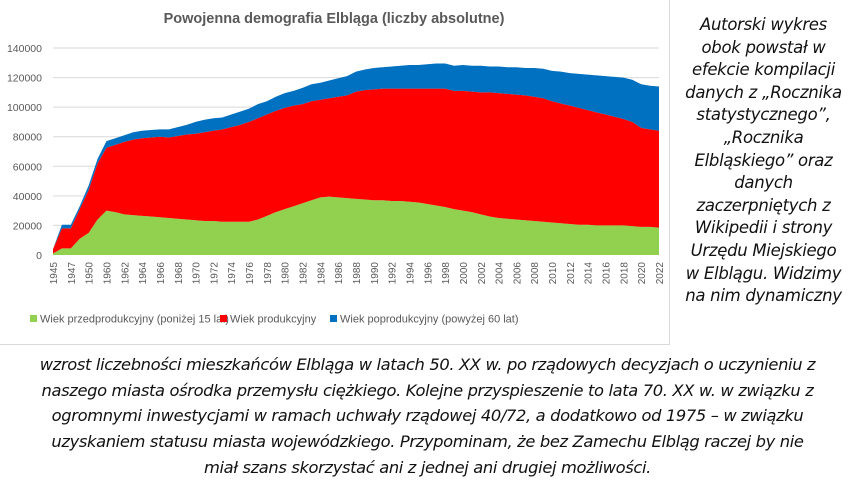 The height and width of the screenshot is (481, 855). What do you see at coordinates (72, 273) in the screenshot?
I see `x-tick-label: 1947` at bounding box center [72, 273].